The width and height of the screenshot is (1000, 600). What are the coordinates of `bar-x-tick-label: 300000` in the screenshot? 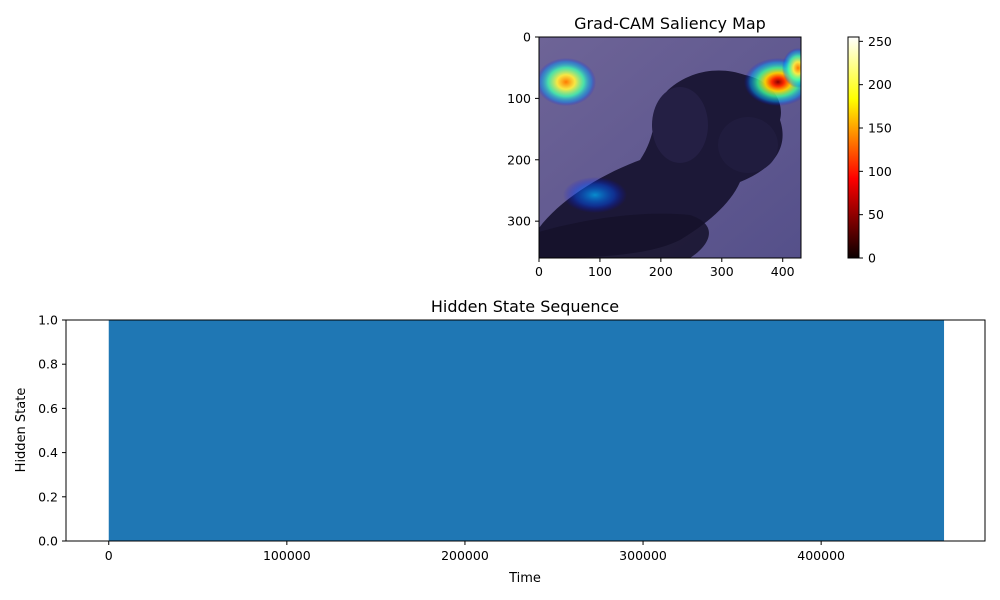 It's located at (643, 555).